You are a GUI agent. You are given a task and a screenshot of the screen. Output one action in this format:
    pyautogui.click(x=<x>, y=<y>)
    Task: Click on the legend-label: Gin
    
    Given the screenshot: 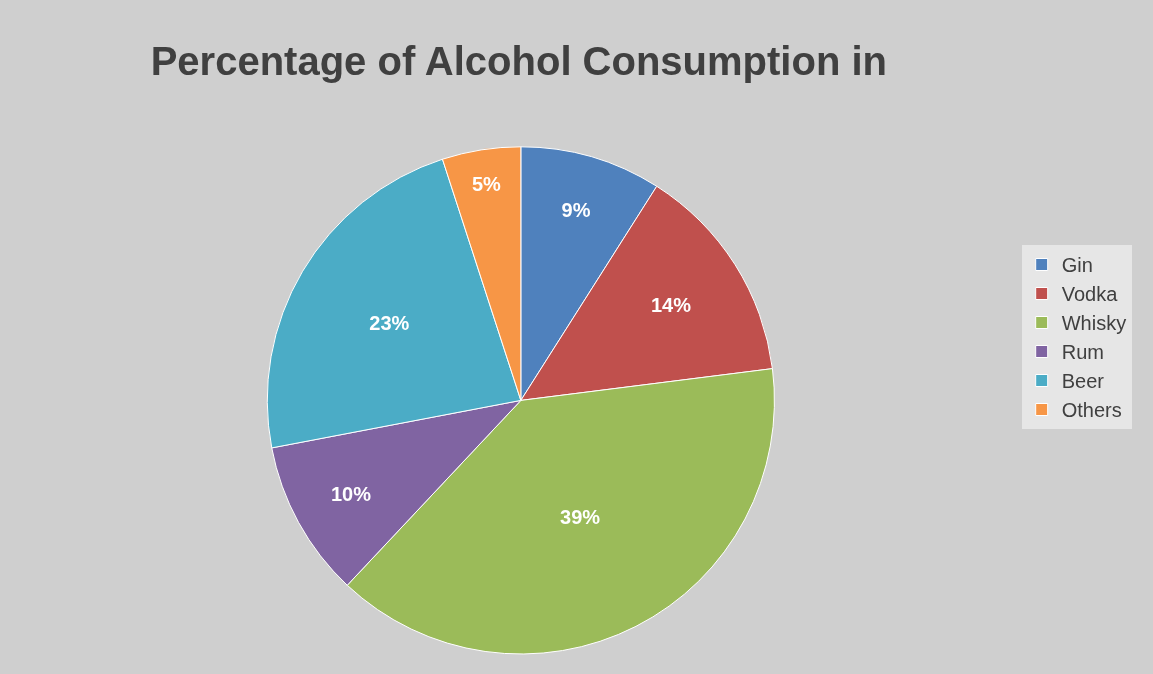 What is the action you would take?
    pyautogui.click(x=1077, y=265)
    